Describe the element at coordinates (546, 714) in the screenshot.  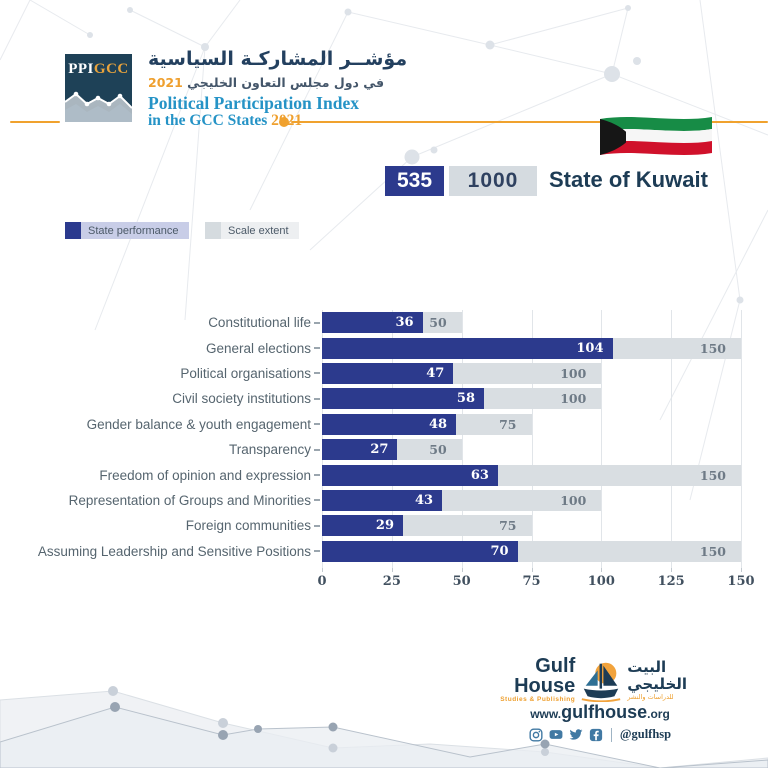
I see `website-prefix: www.` at that location.